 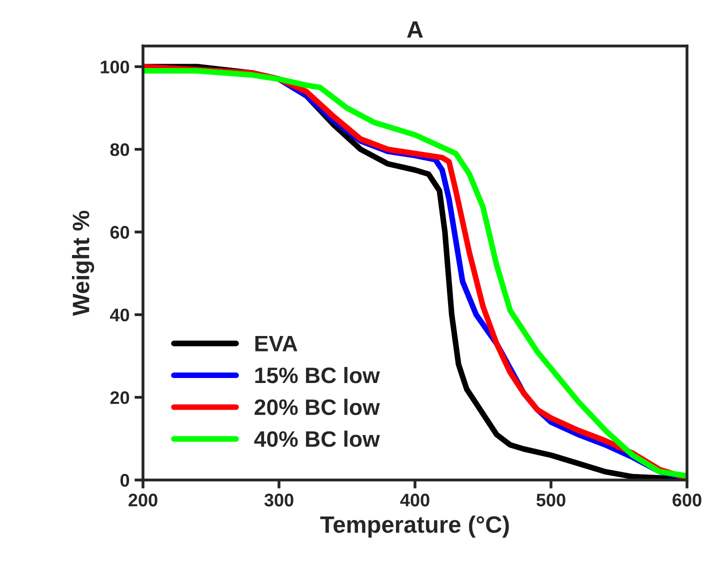 I want to click on y-tick-label: 100, so click(x=115, y=67).